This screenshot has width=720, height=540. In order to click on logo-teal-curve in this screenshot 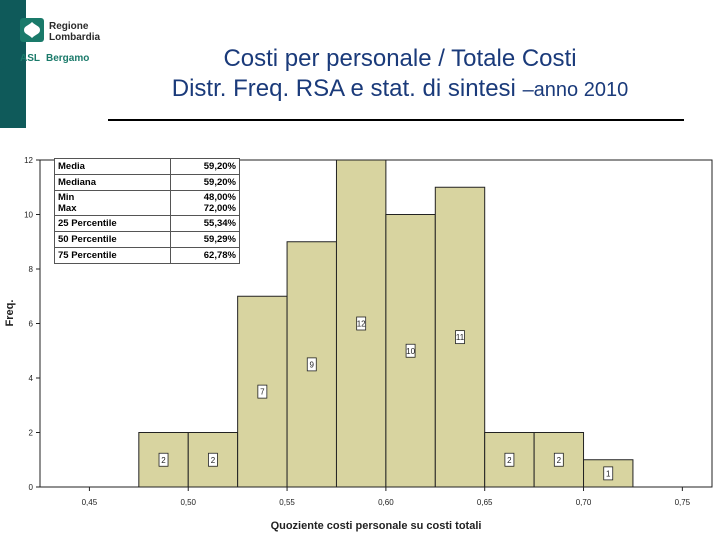, I will do `click(13, 84)`.